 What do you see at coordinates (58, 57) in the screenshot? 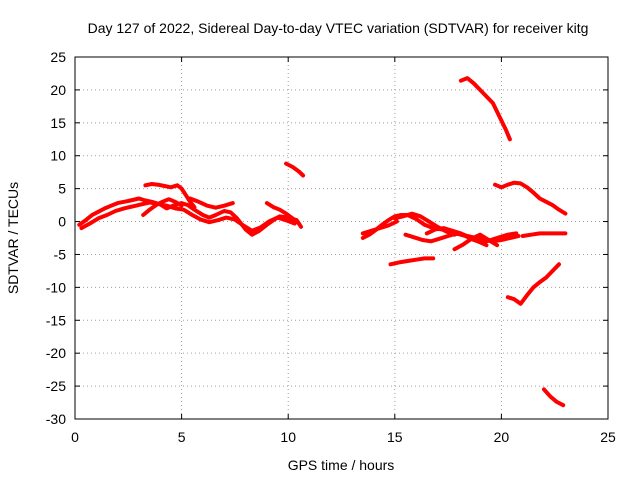
I see `y-tick-label: 25` at bounding box center [58, 57].